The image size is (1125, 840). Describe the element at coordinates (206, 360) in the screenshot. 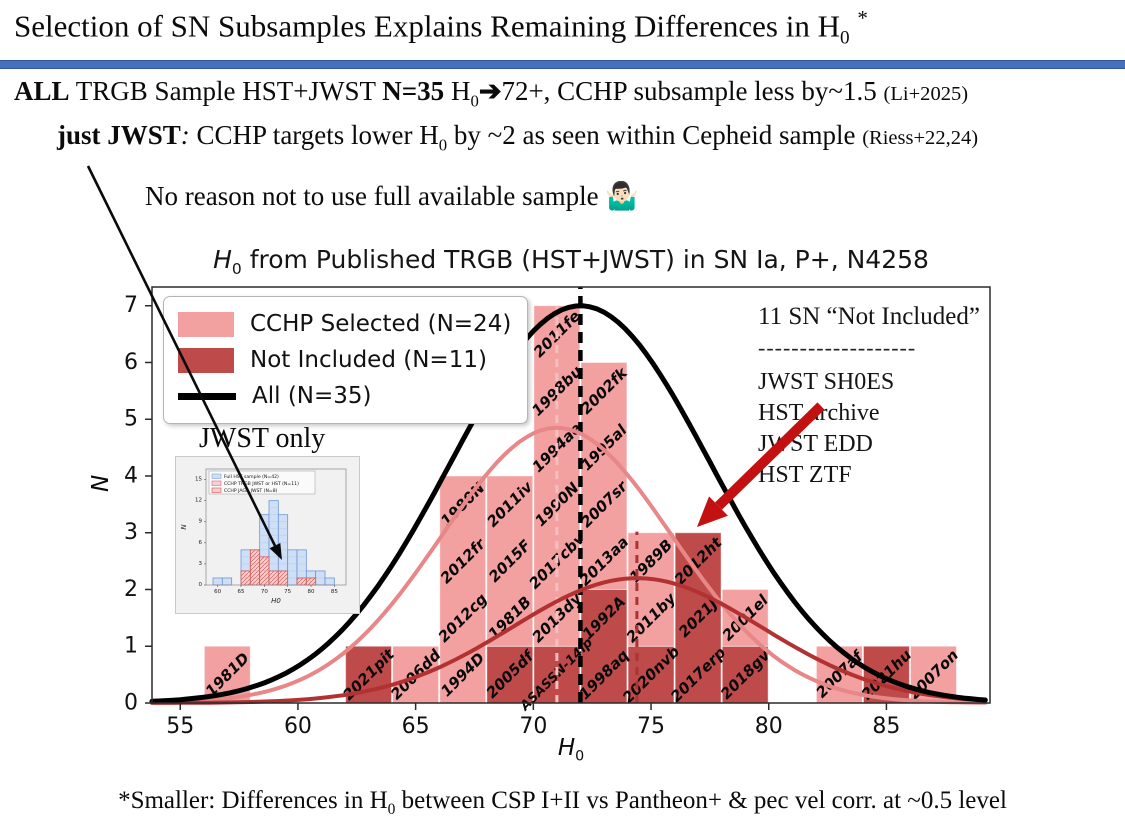

I see `not-included-swatch-icon` at that location.